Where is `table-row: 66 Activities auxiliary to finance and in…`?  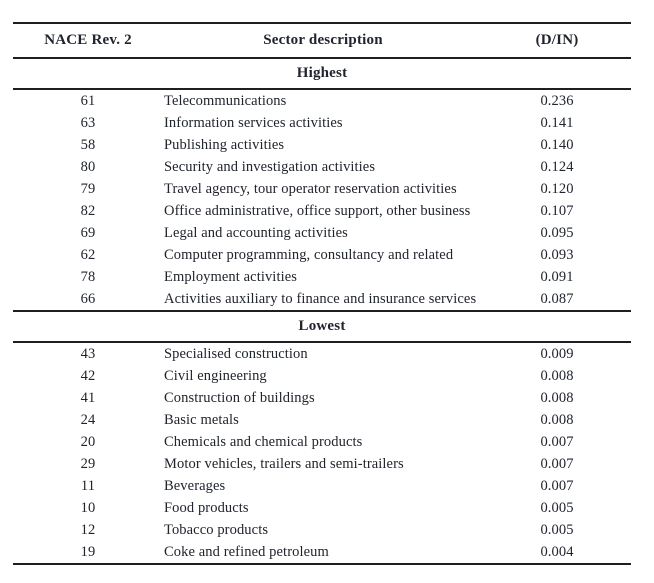
table-row: 66 Activities auxiliary to finance and in… is located at coordinates (322, 299).